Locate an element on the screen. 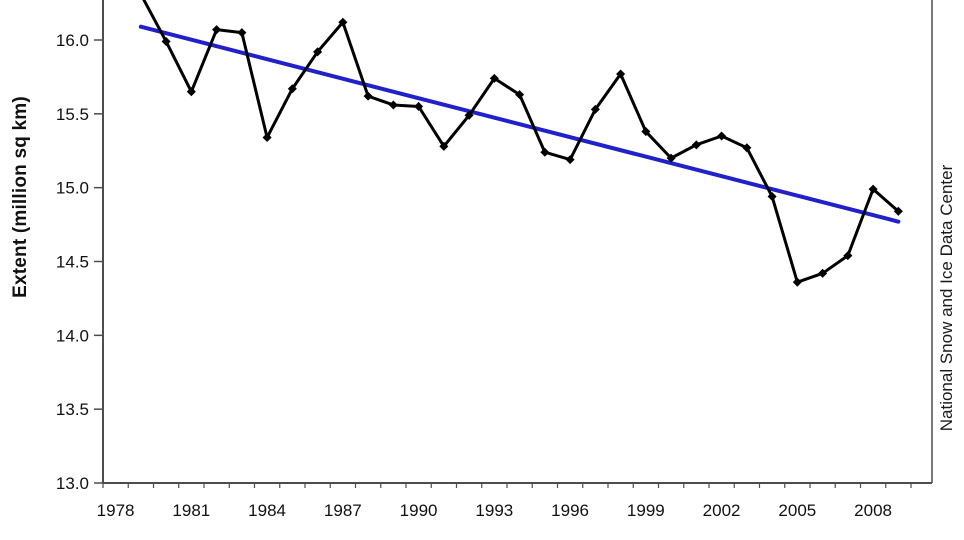 Image resolution: width=964 pixels, height=540 pixels. x-tick-label: 1999 is located at coordinates (646, 510).